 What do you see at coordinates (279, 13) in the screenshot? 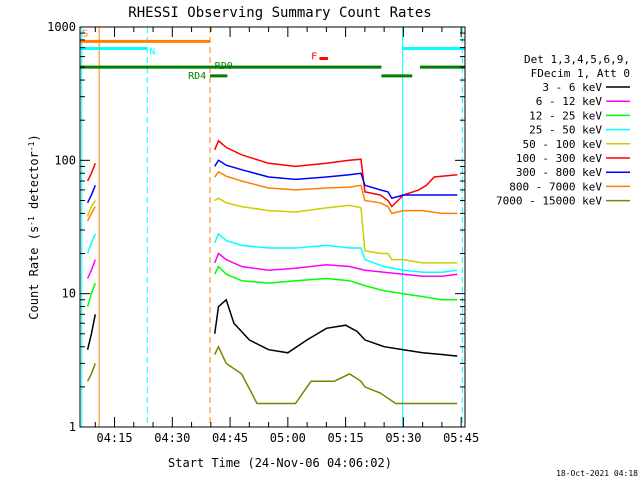
I see `chart-title: RHESSI Observing Summary Count Rates` at bounding box center [279, 13].